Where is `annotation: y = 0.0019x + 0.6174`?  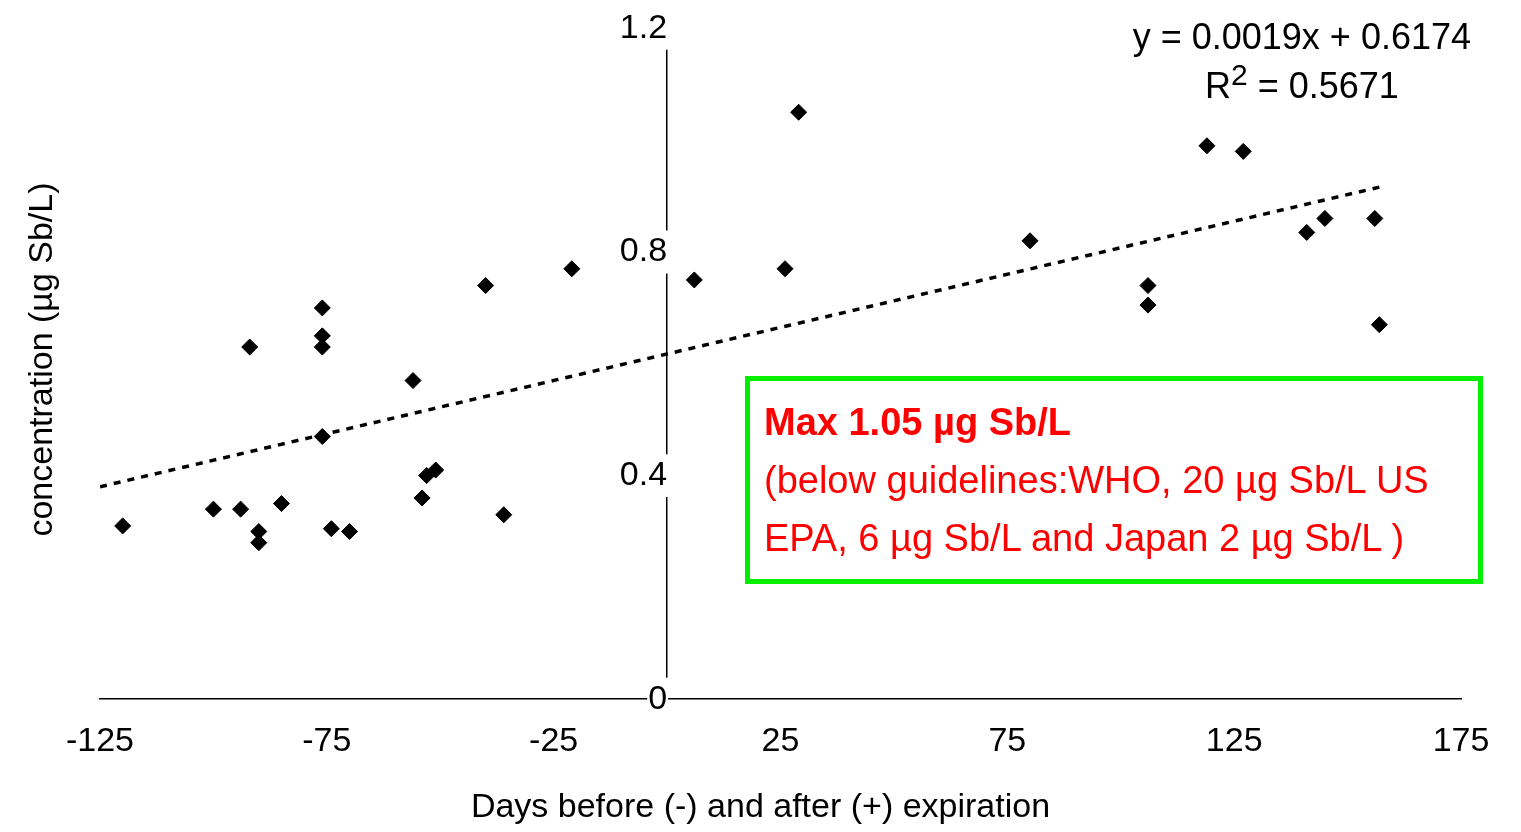 annotation: y = 0.0019x + 0.6174 is located at coordinates (1301, 37).